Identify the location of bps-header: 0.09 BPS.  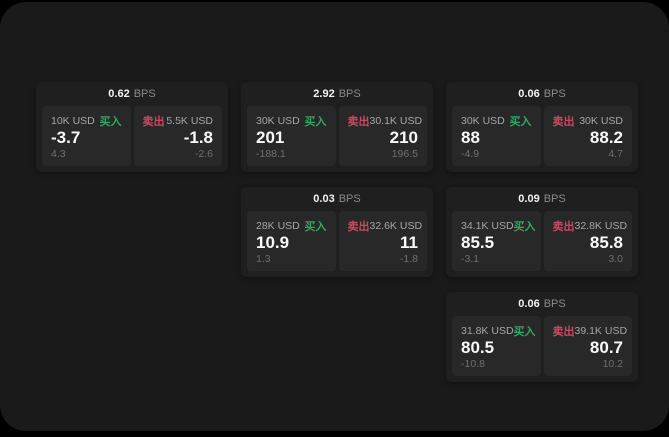
(542, 199).